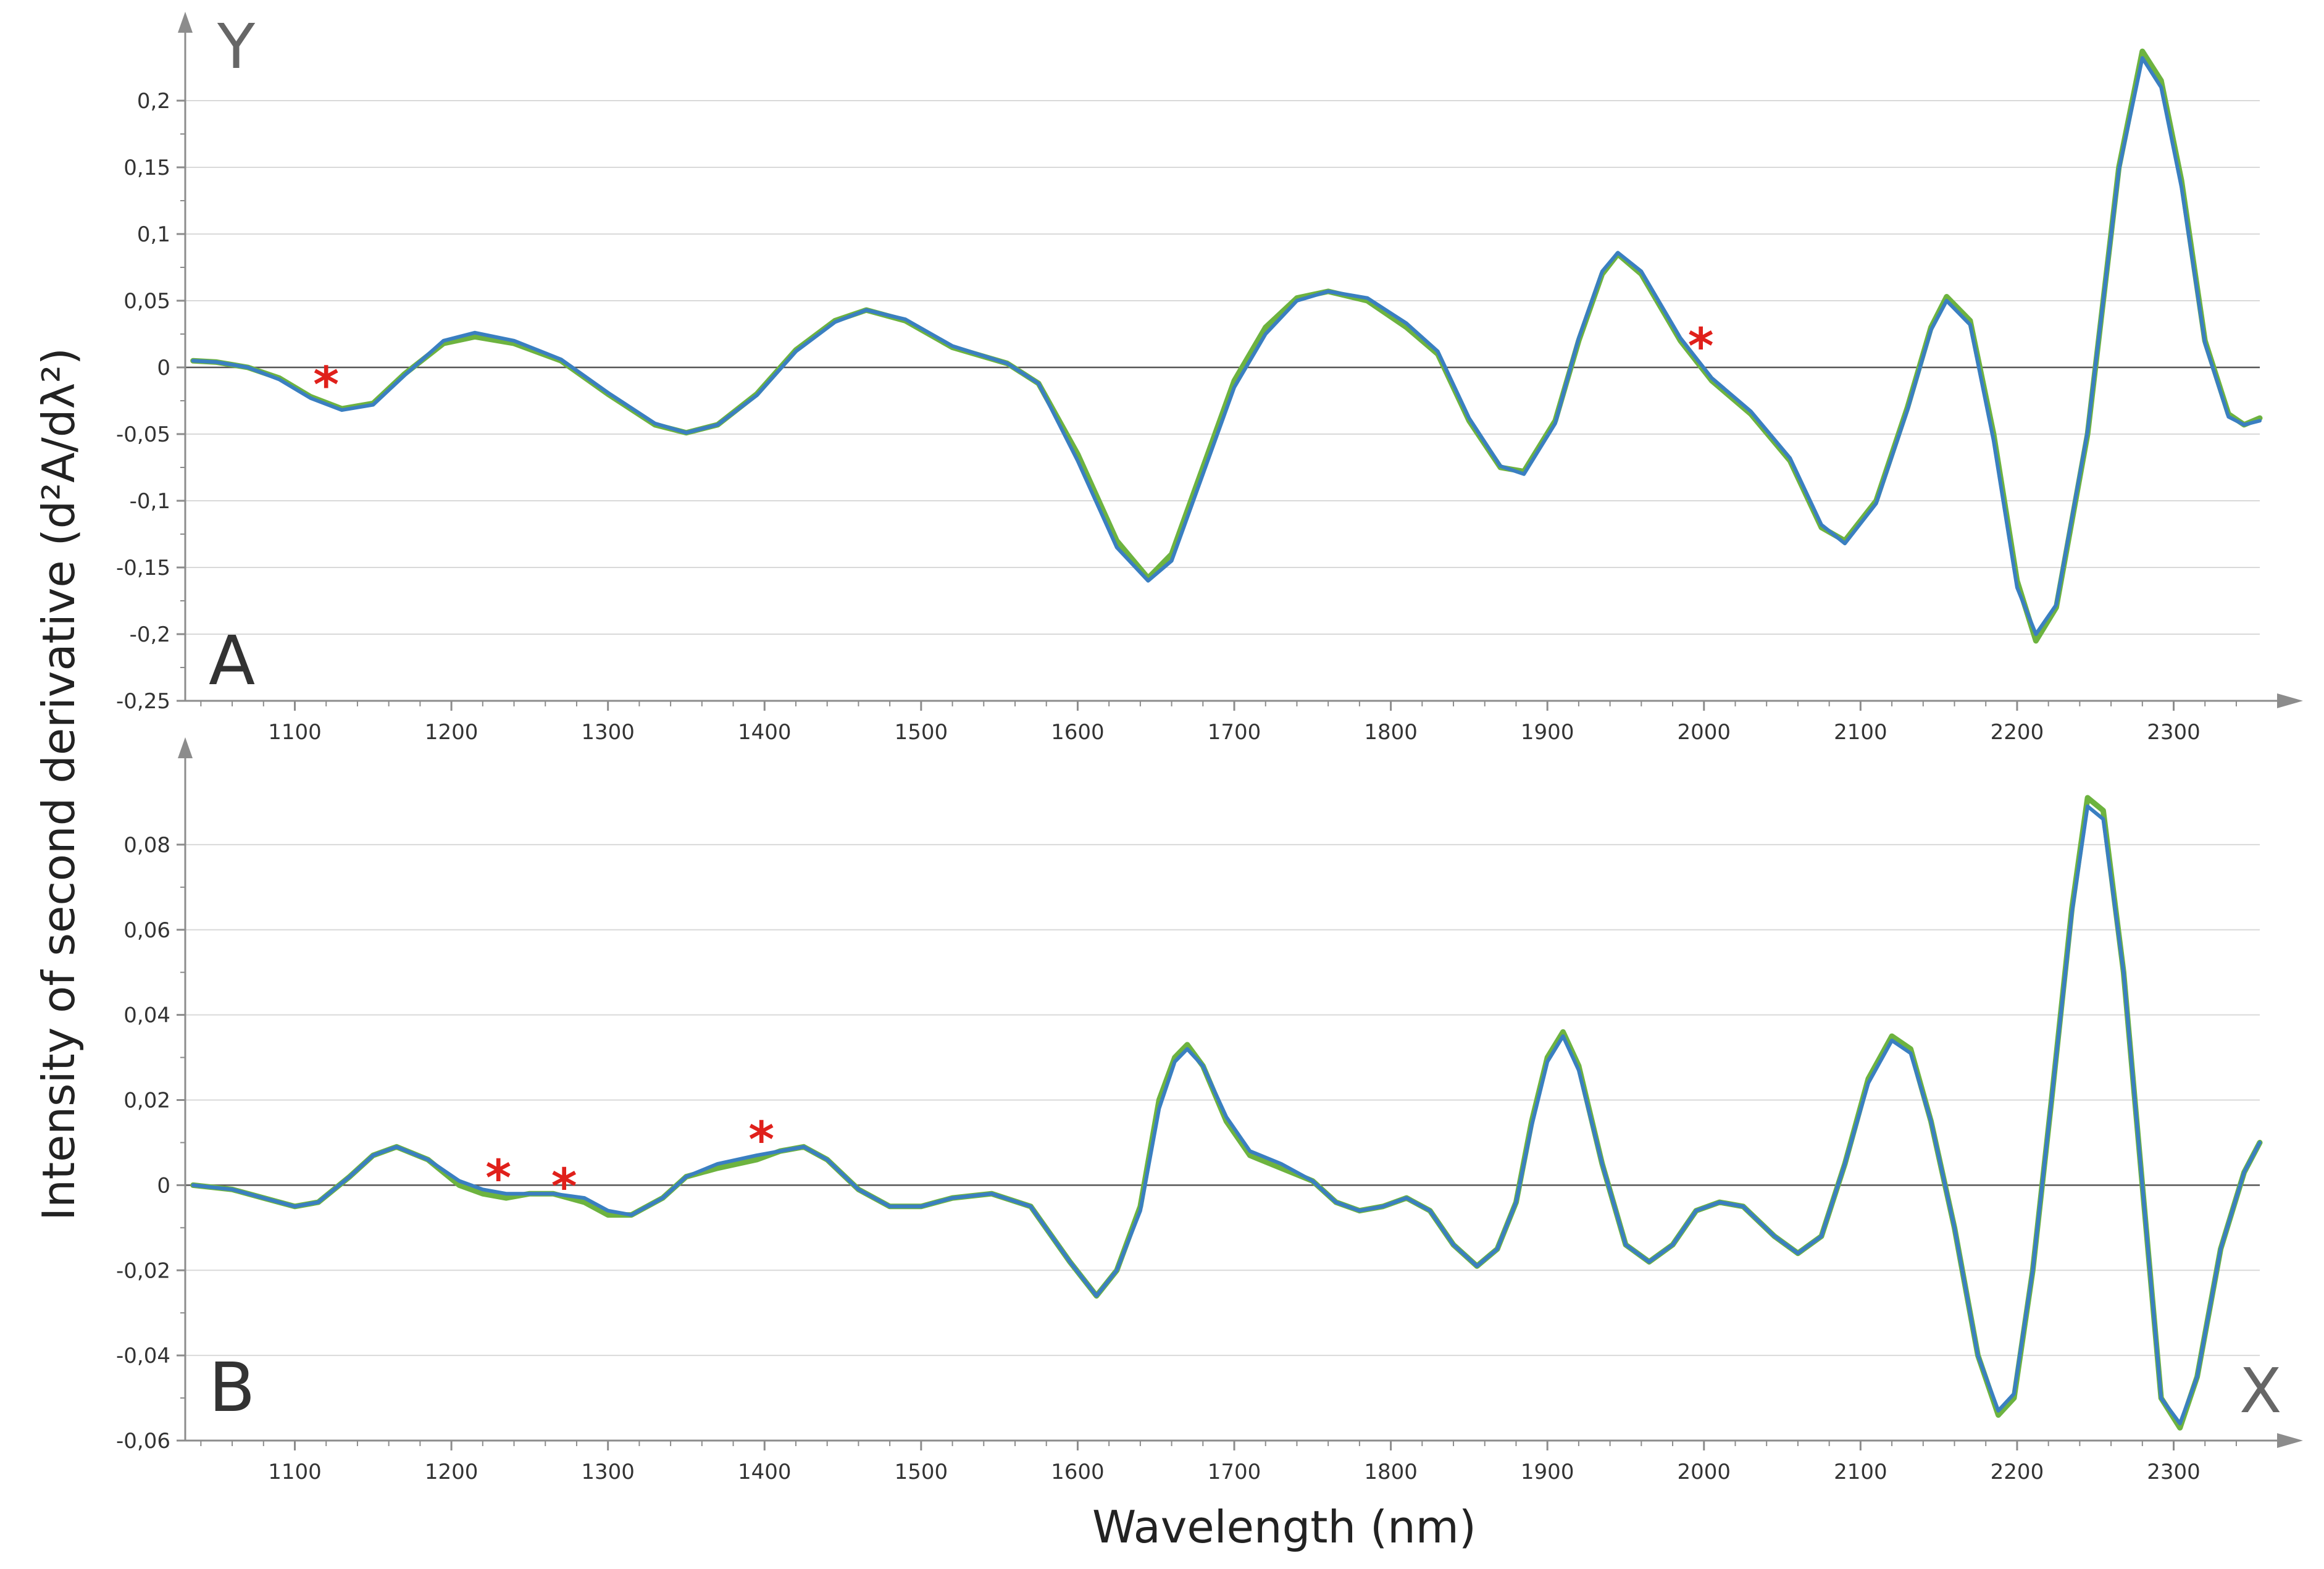 The height and width of the screenshot is (1569, 2324). Describe the element at coordinates (146, 1015) in the screenshot. I see `panel-b-y-tick-label: 0,04` at that location.